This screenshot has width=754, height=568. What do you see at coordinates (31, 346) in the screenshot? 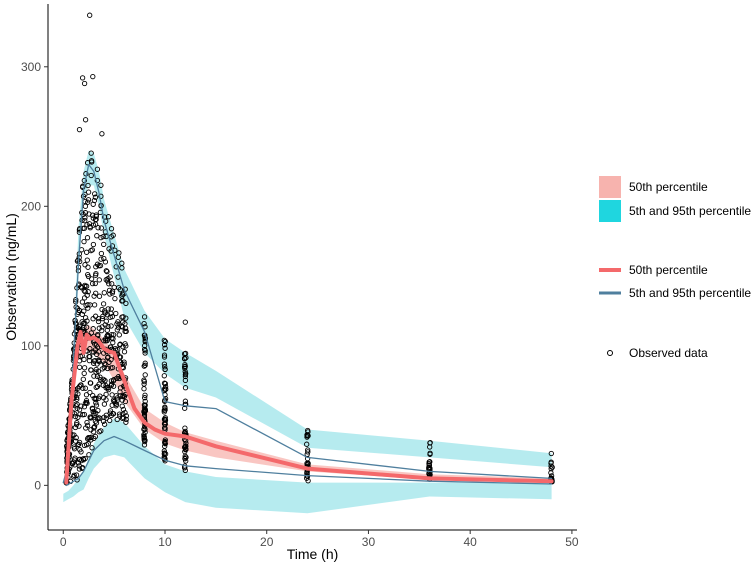
I see `y-tick-label: 100` at bounding box center [31, 346].